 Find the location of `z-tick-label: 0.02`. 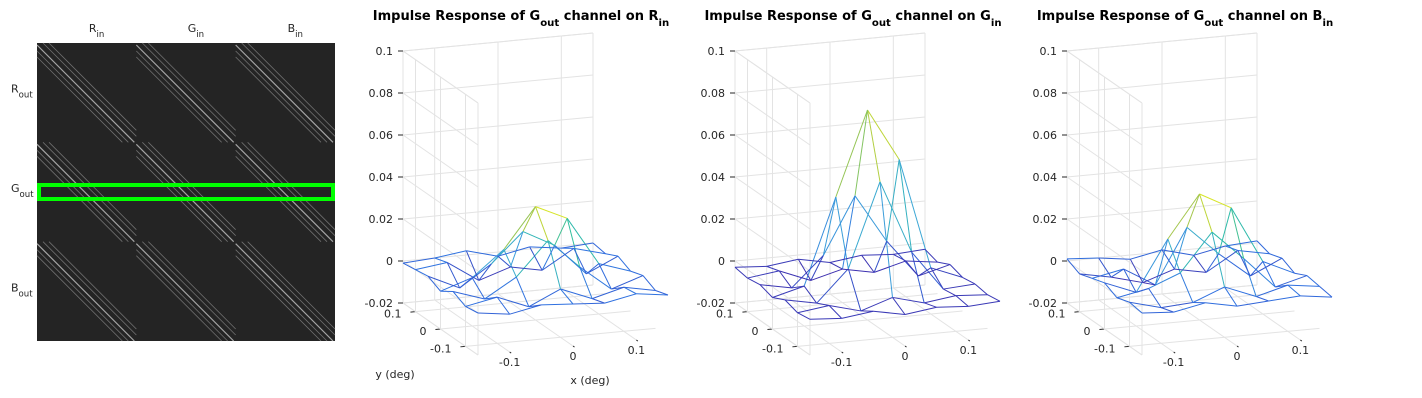

z-tick-label: 0.02 is located at coordinates (713, 219).